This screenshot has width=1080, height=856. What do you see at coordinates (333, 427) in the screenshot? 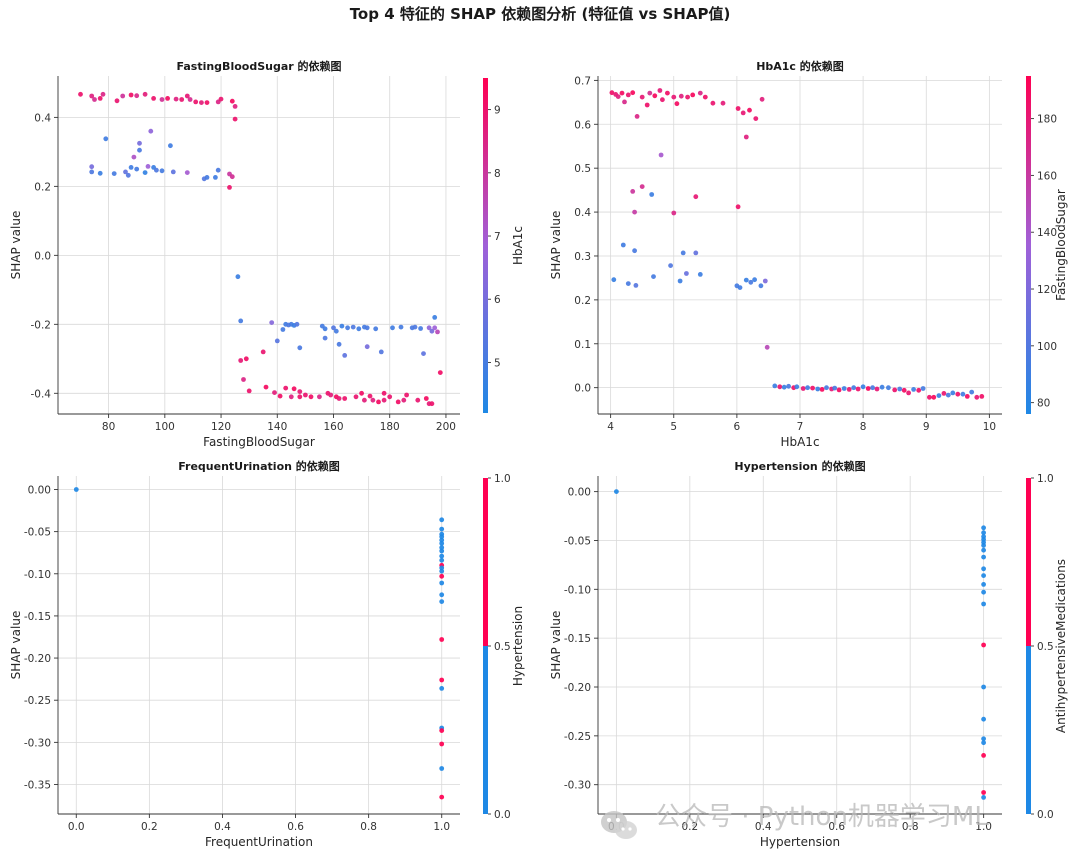
I see `x-tick-label: 160` at bounding box center [333, 427].